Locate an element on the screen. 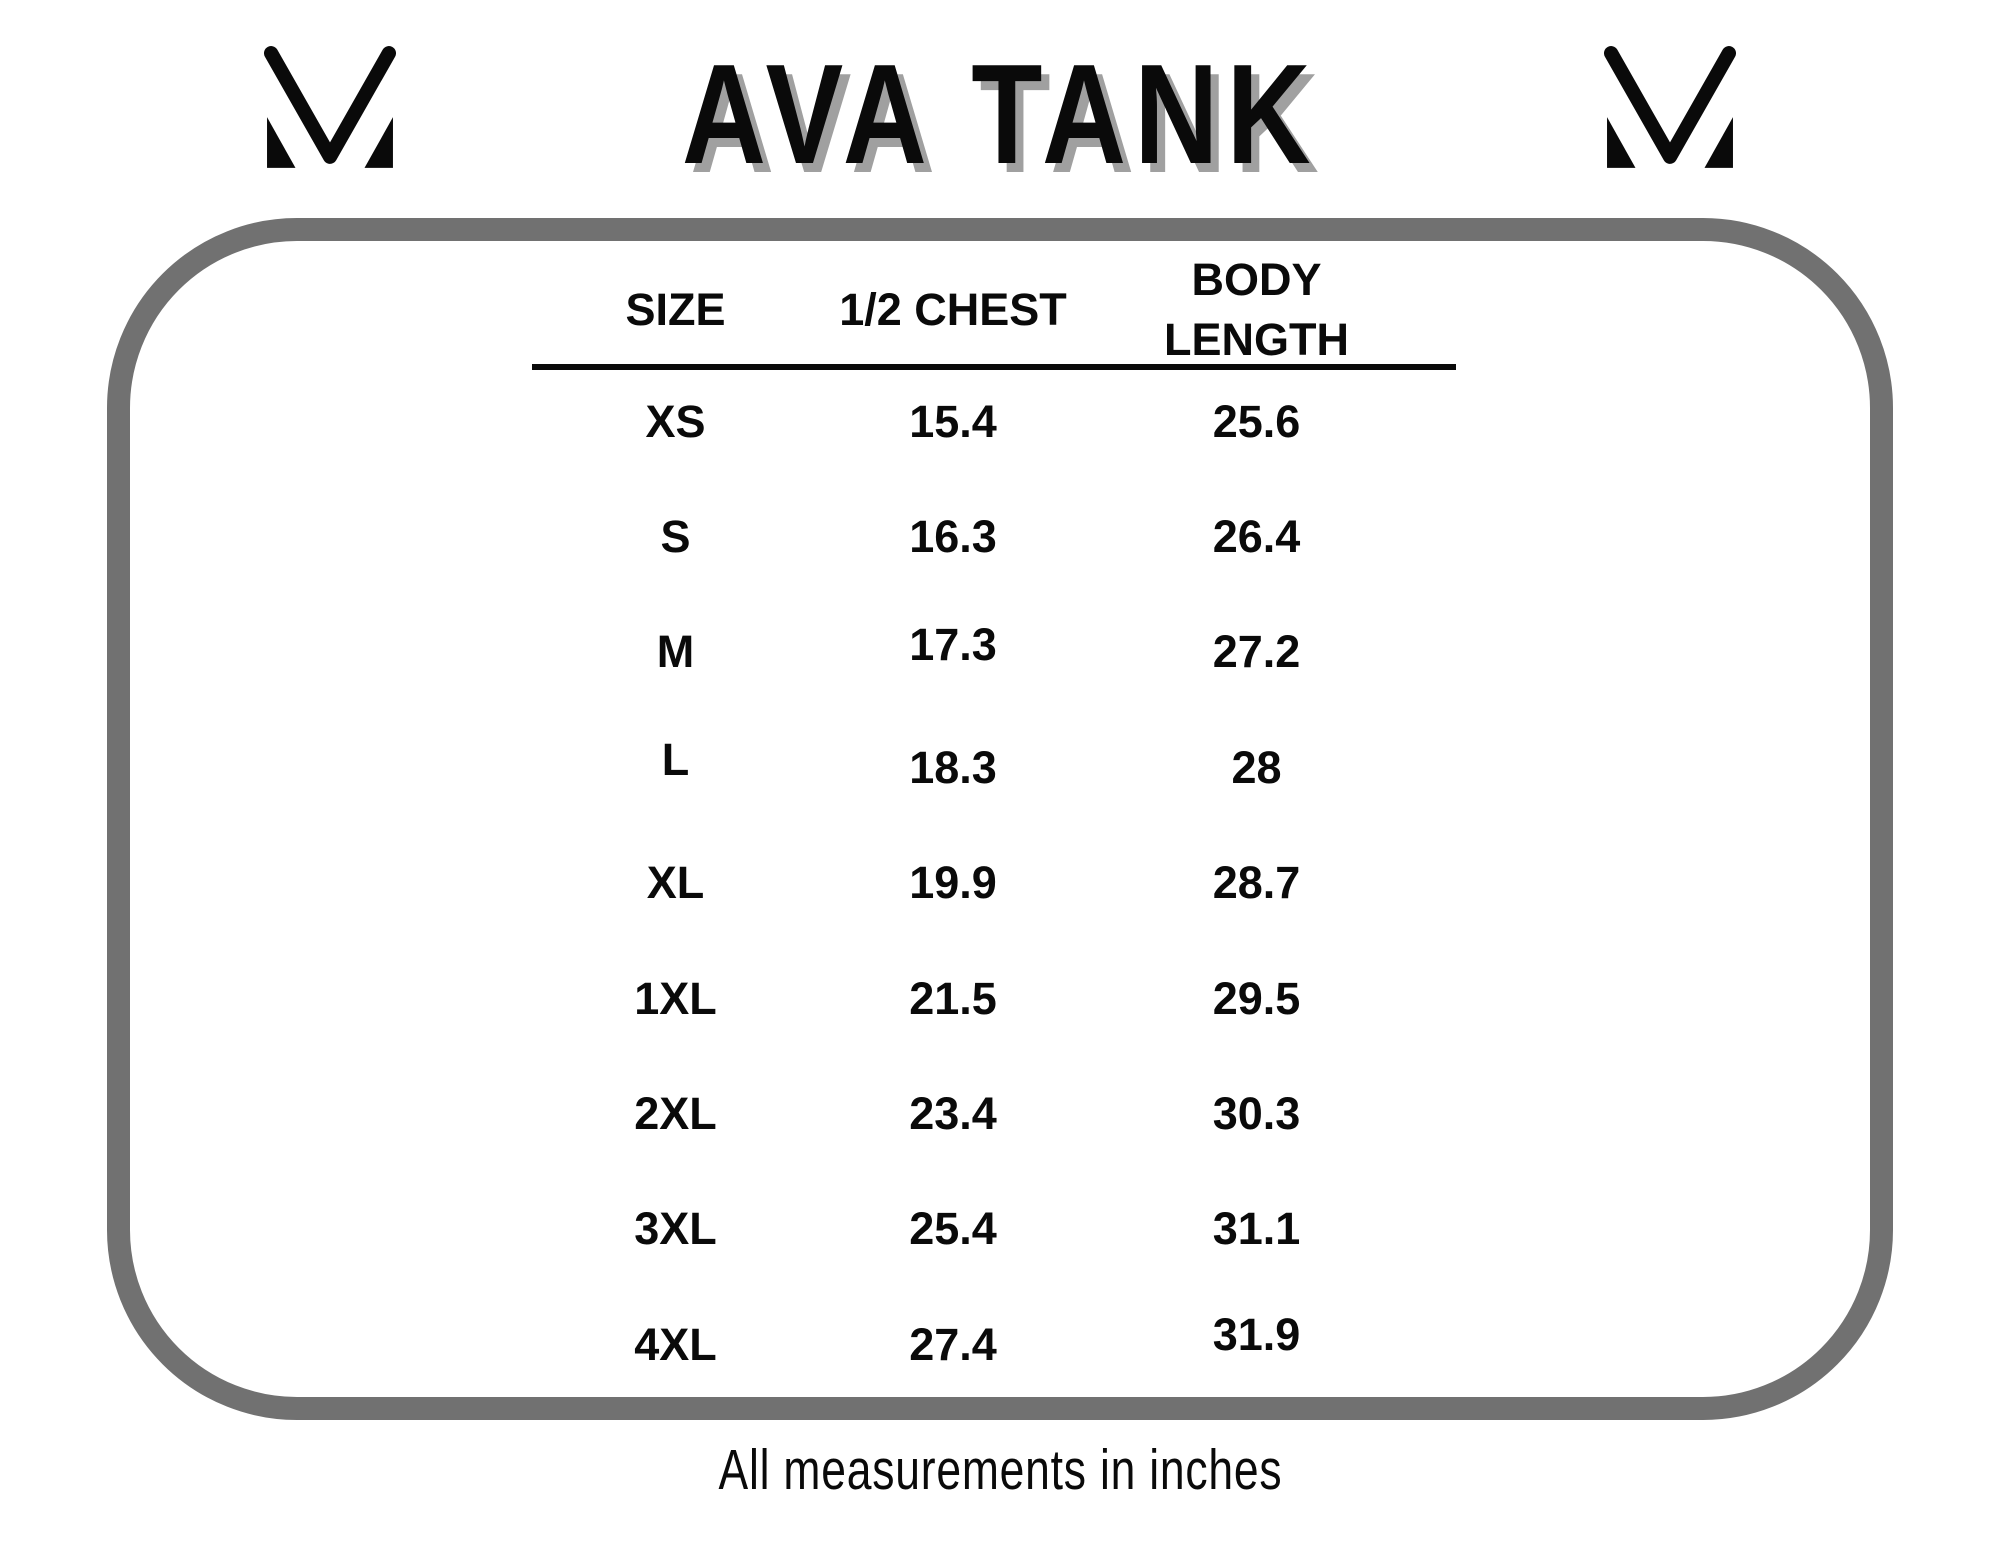 The height and width of the screenshot is (1545, 2000). size-cell: XL is located at coordinates (675, 883).